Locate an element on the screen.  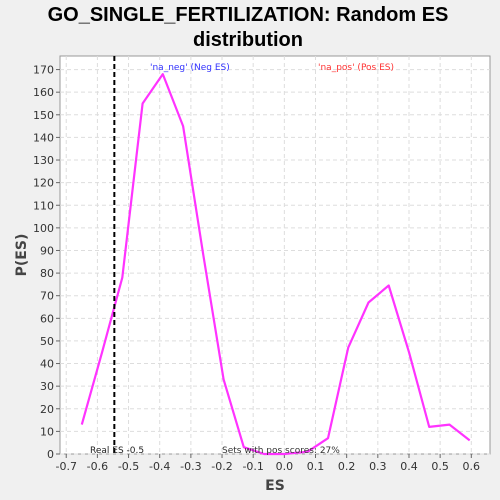
x-axis-label: ES is located at coordinates (275, 486).